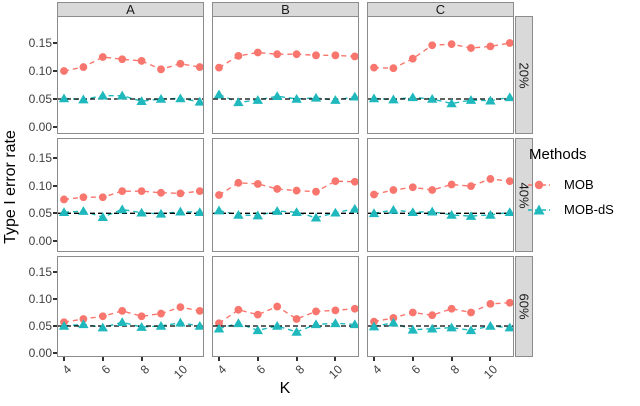 The image size is (640, 406). I want to click on y-tick-label: 0.05, so click(40, 326).